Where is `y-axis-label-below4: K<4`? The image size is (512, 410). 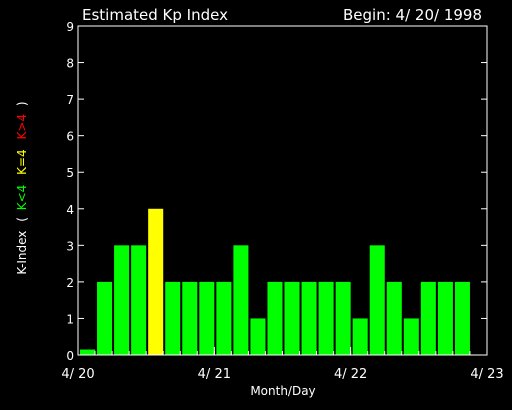 y-axis-label-below4: K<4 is located at coordinates (22, 198).